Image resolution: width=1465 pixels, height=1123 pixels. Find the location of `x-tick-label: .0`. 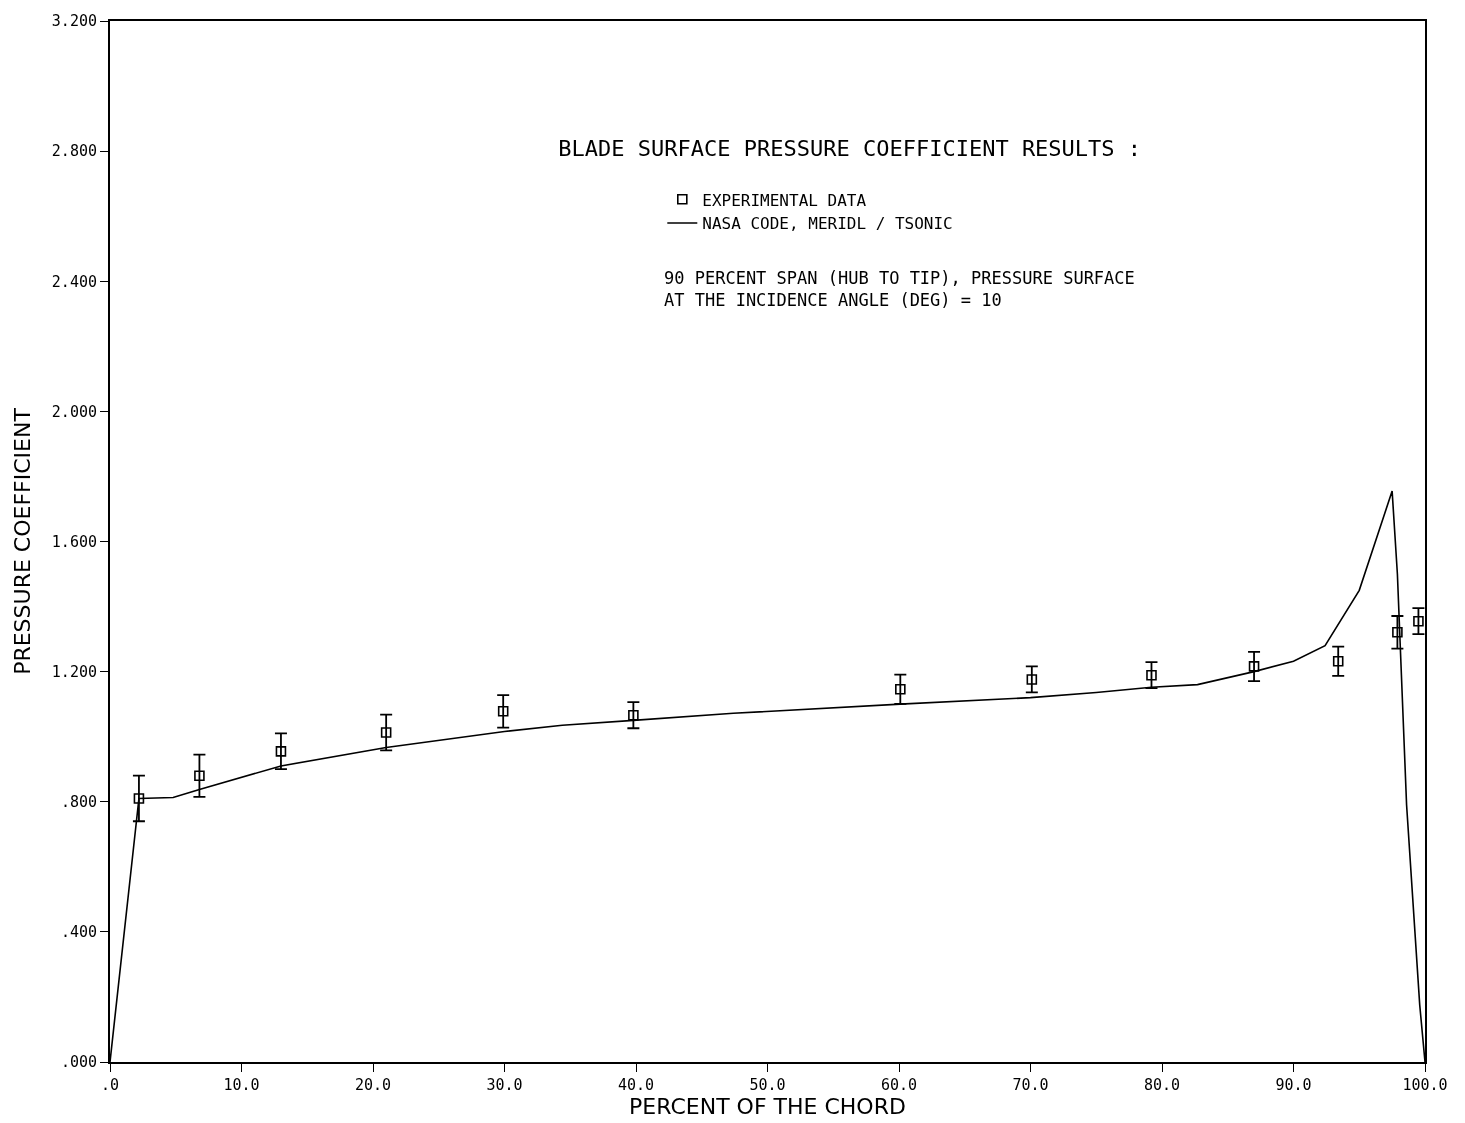

x-tick-label: .0 is located at coordinates (110, 1085).